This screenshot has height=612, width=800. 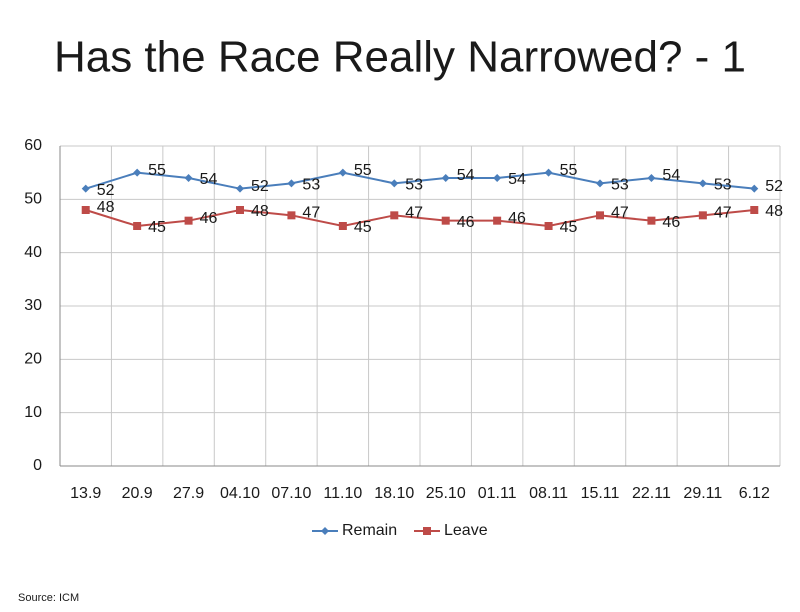 I want to click on x-tick-label: 6.12, so click(x=754, y=493).